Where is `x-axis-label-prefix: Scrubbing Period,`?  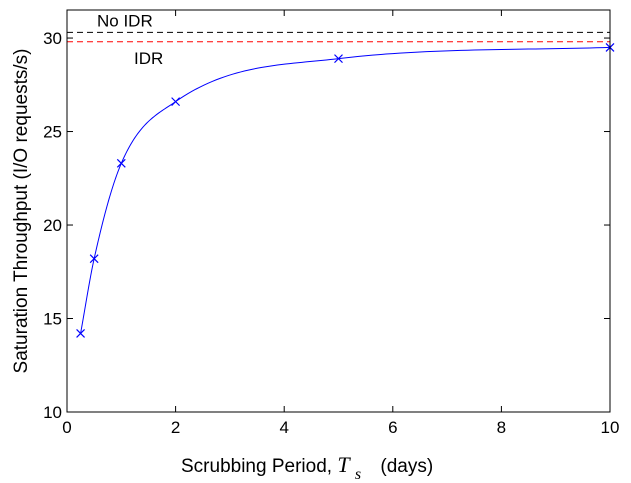 x-axis-label-prefix: Scrubbing Period, is located at coordinates (259, 466).